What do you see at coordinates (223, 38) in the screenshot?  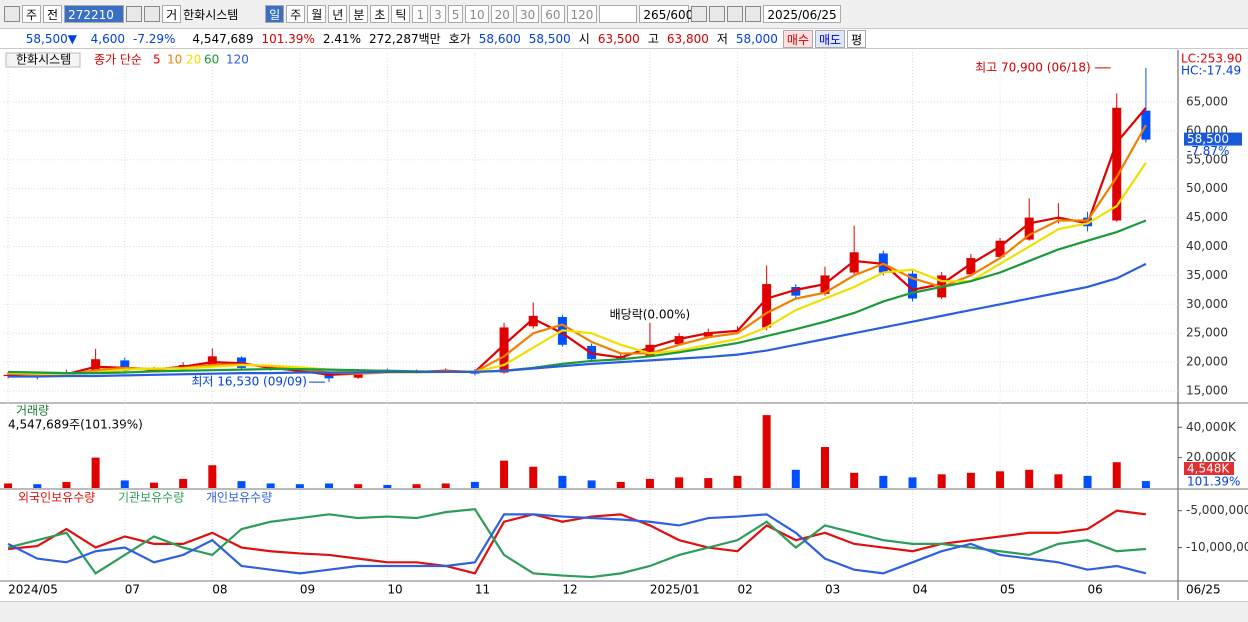 I see `volume: 4,547,689` at bounding box center [223, 38].